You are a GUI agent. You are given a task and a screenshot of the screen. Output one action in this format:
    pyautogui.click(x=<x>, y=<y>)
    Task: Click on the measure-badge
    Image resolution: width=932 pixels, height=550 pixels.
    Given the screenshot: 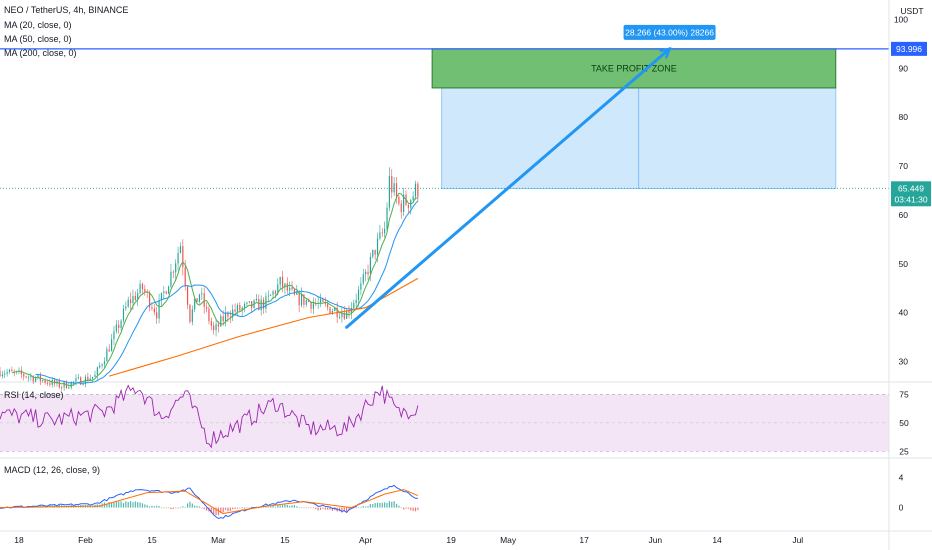 What is the action you would take?
    pyautogui.click(x=669, y=32)
    